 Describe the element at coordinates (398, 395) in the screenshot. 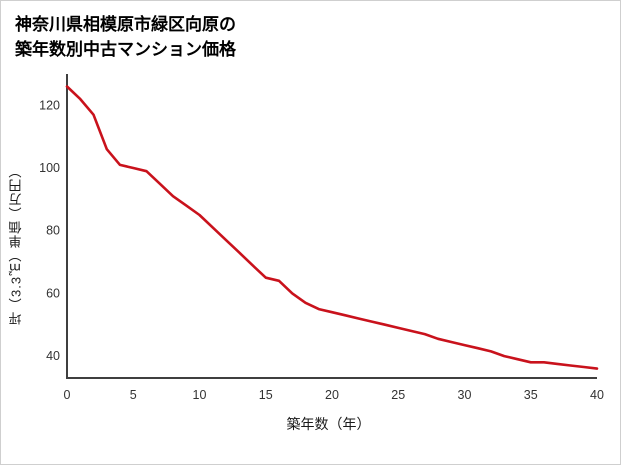

I see `x-tick-label: 25` at that location.